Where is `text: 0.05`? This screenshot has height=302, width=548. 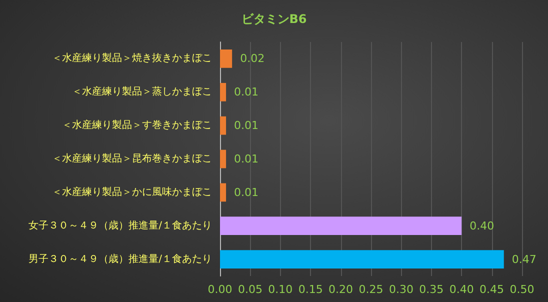 text: 0.05 is located at coordinates (250, 289).